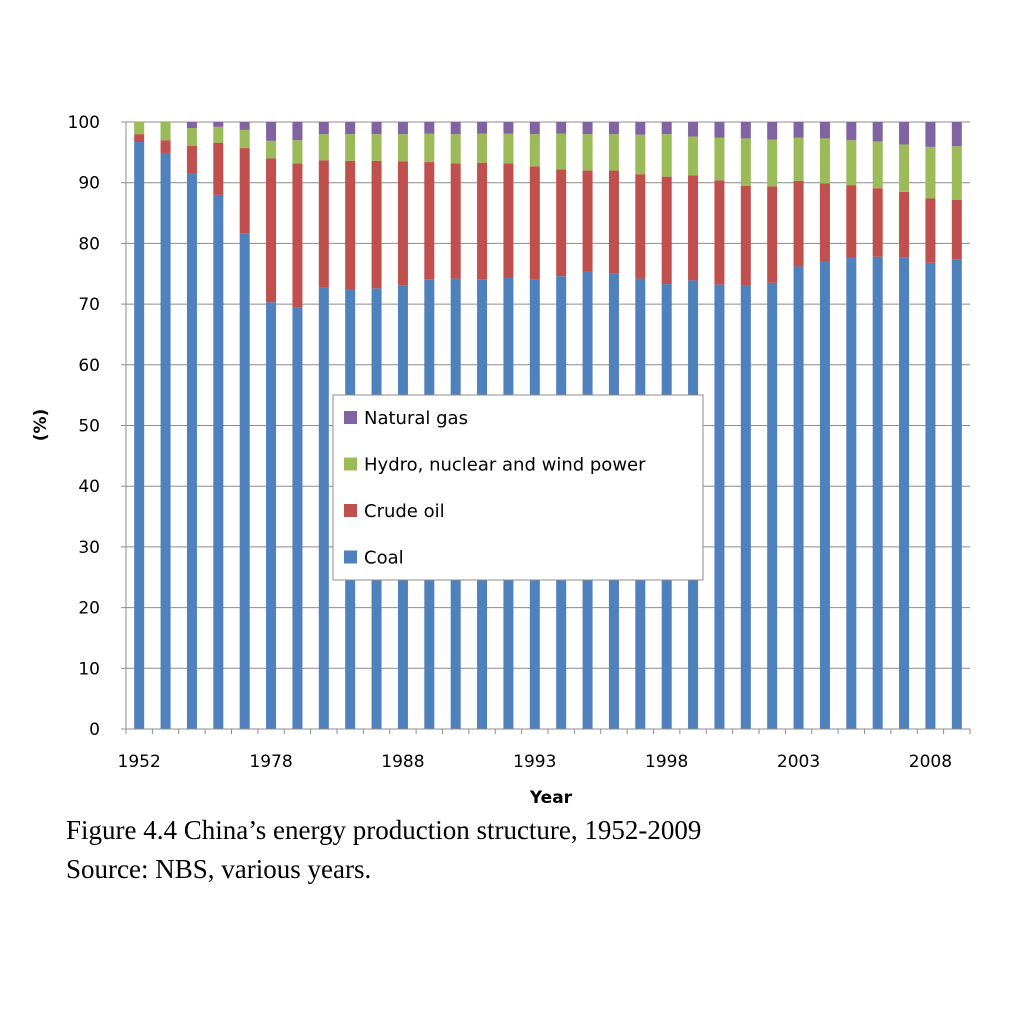 Image resolution: width=1024 pixels, height=1024 pixels. Describe the element at coordinates (384, 558) in the screenshot. I see `legend-label-coal: Coal` at that location.